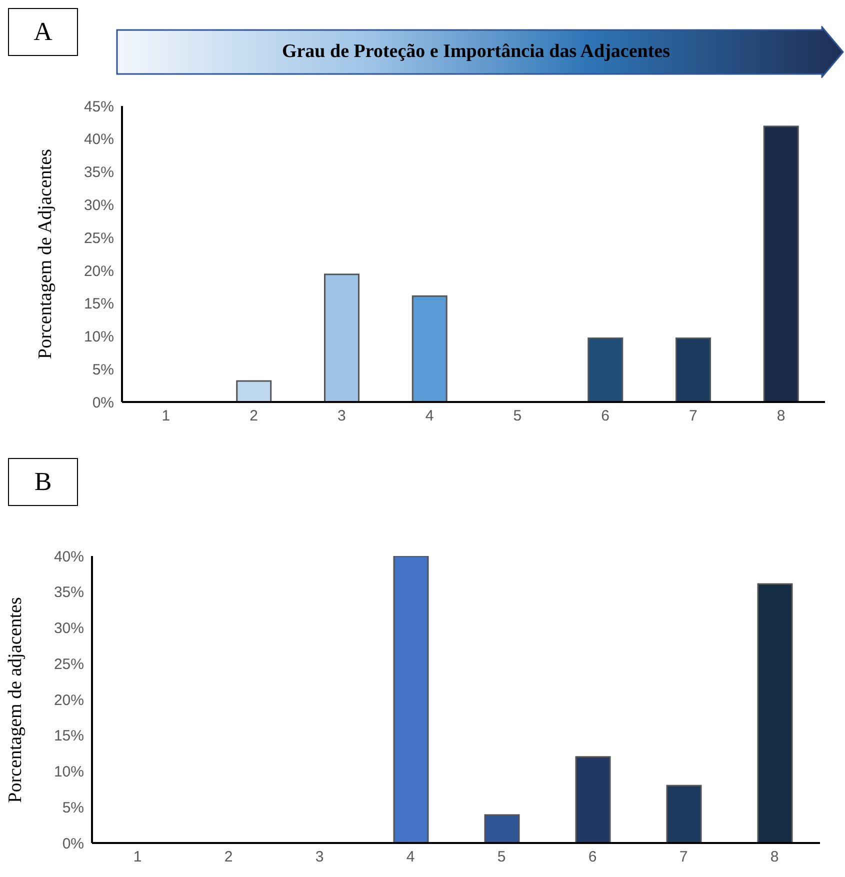 This screenshot has height=877, width=845. What do you see at coordinates (99, 107) in the screenshot?
I see `y-tick-label: 45%` at bounding box center [99, 107].